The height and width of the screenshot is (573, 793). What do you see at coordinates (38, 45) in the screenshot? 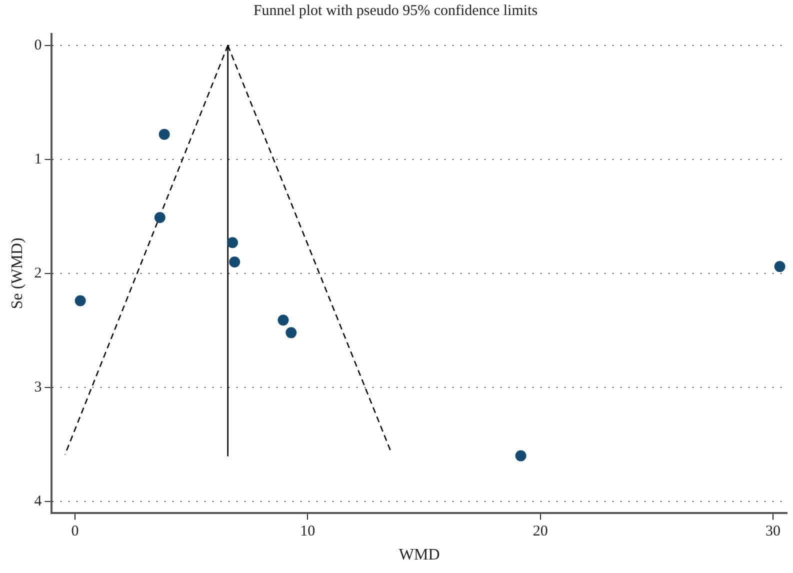
I see `y-tick-label: 0` at bounding box center [38, 45].